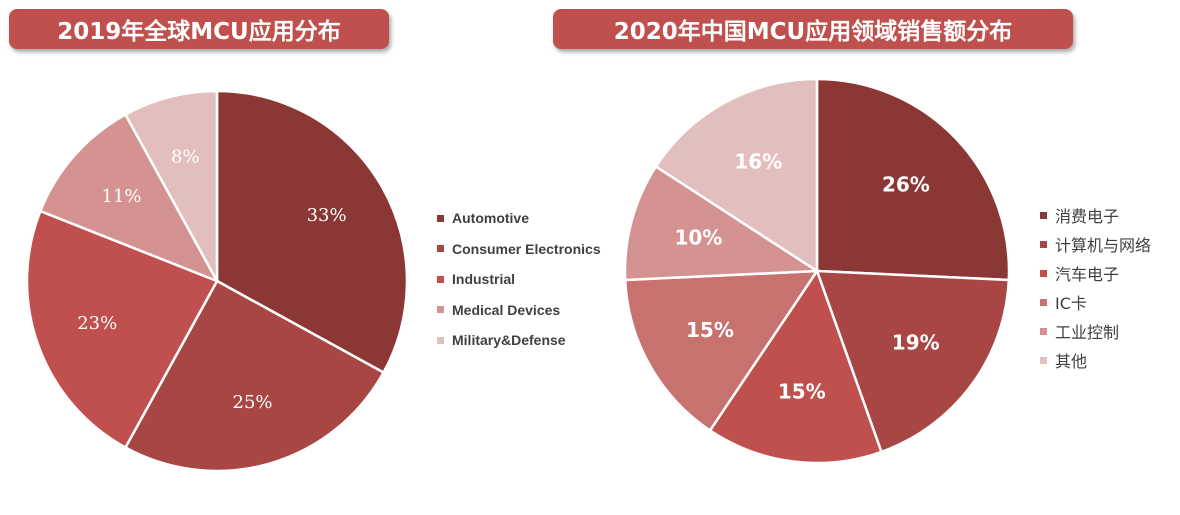 The height and width of the screenshot is (515, 1180). What do you see at coordinates (122, 196) in the screenshot?
I see `slice-label-left-3: 11%` at bounding box center [122, 196].